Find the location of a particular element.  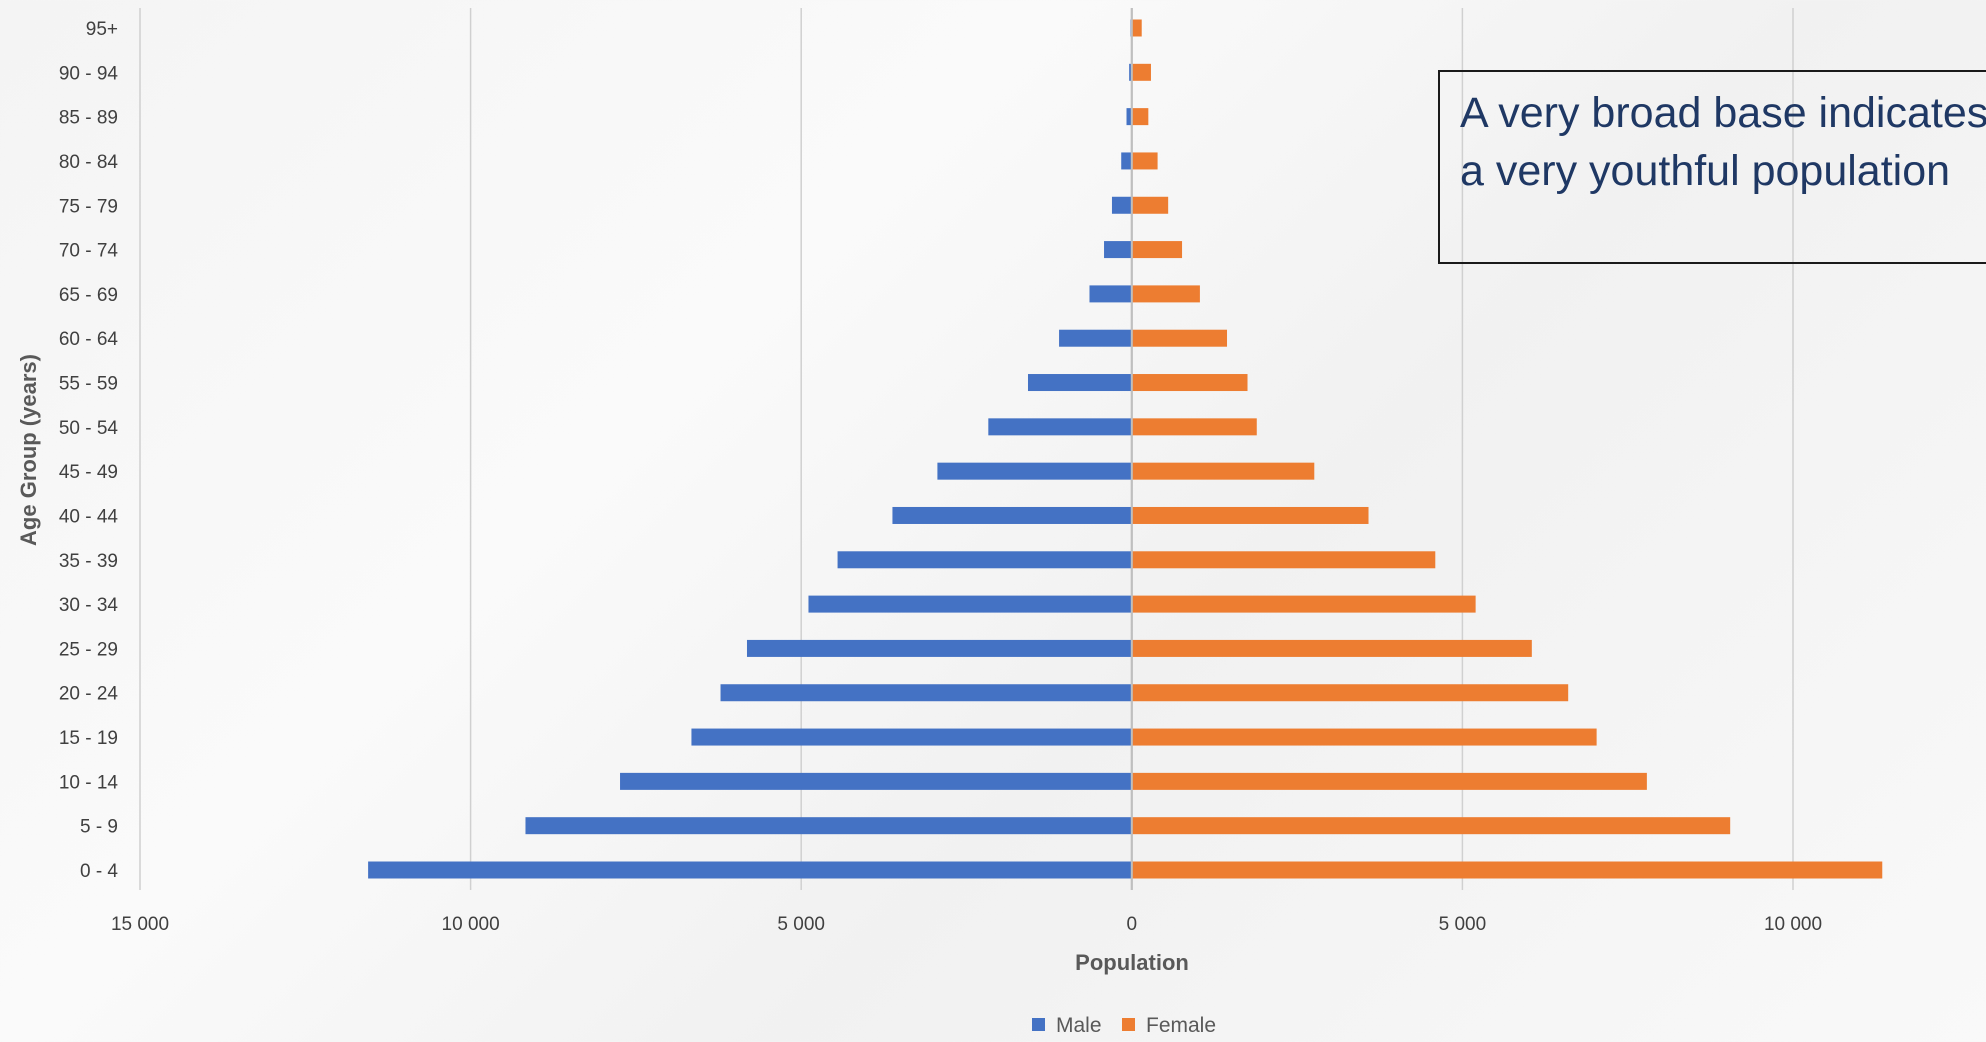

legend-swatch-male is located at coordinates (1038, 1024).